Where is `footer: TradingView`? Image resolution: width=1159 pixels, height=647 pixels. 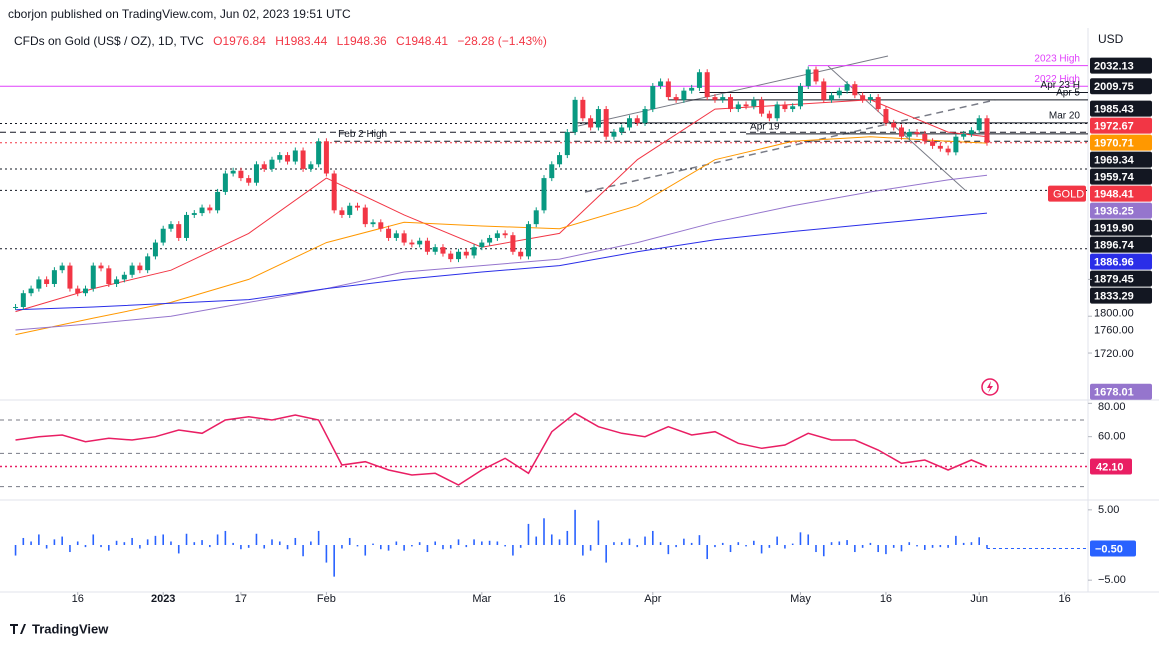 footer: TradingView is located at coordinates (70, 628).